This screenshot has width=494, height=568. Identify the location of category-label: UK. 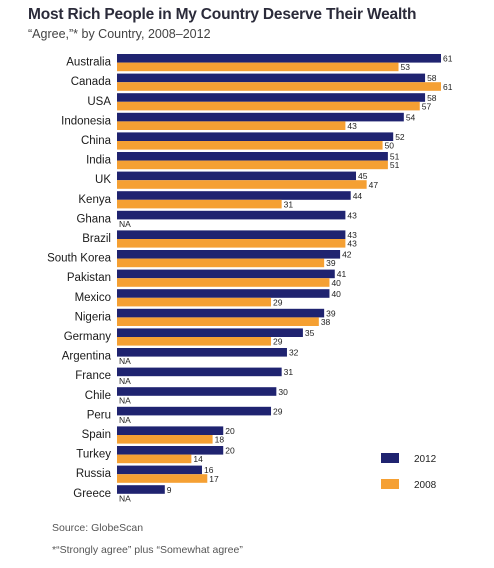
(103, 180).